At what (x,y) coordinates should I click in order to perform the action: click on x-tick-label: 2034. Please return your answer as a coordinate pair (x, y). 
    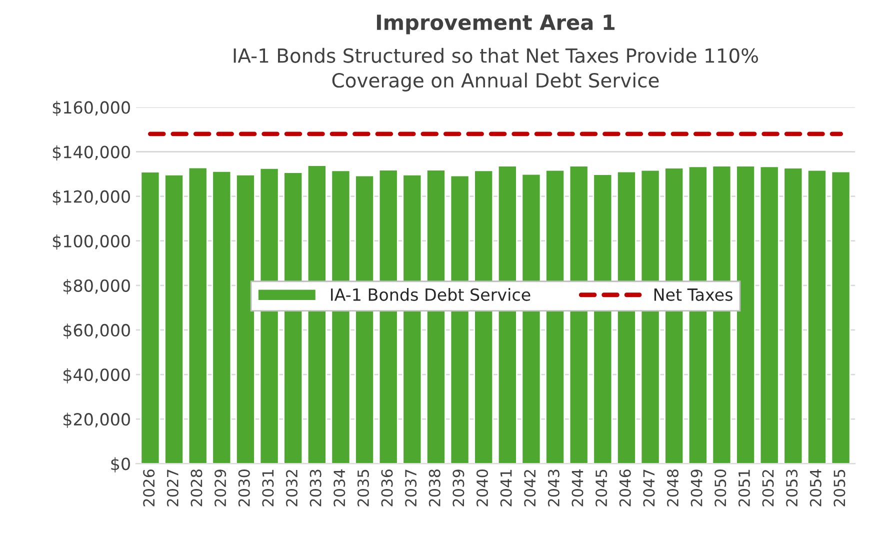
    Looking at the image, I should click on (340, 487).